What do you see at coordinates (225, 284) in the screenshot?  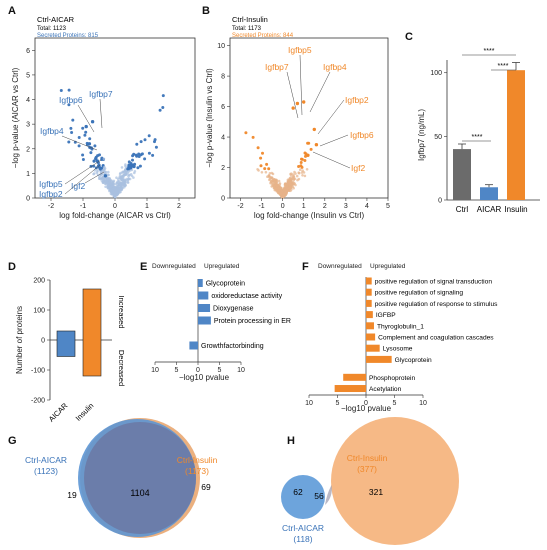 I see `term-label: Glycoprotein` at bounding box center [225, 284].